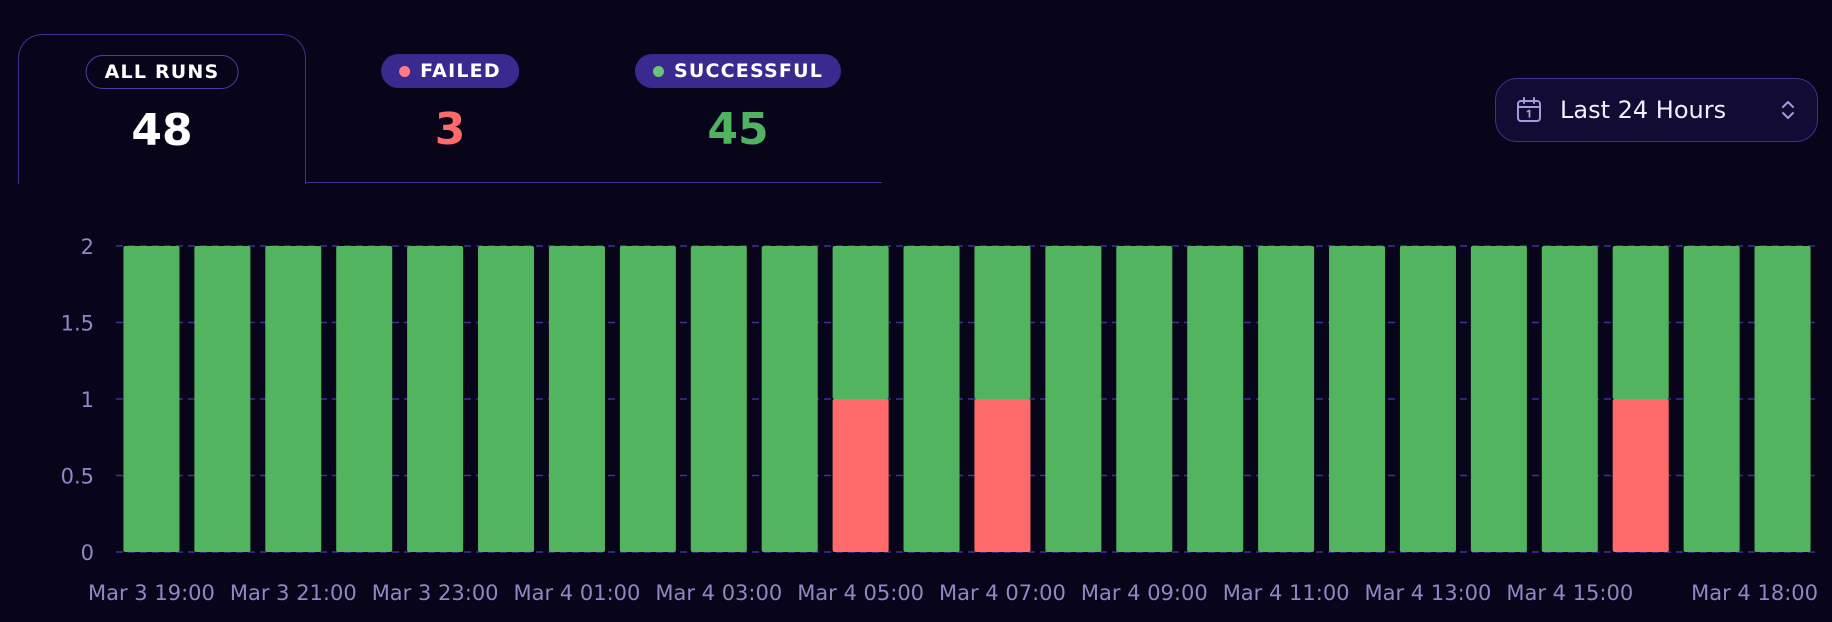 The image size is (1832, 622). What do you see at coordinates (77, 324) in the screenshot?
I see `y-tick-label: 1.5` at bounding box center [77, 324].